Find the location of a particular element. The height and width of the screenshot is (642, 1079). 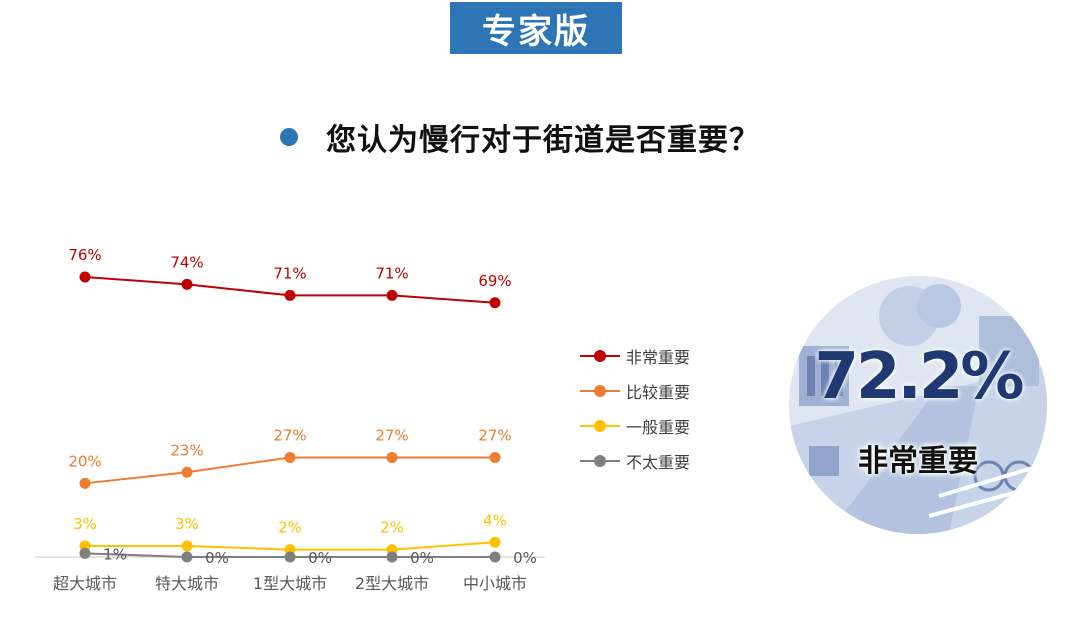

legend-item-3: 不太重要 is located at coordinates (635, 460).